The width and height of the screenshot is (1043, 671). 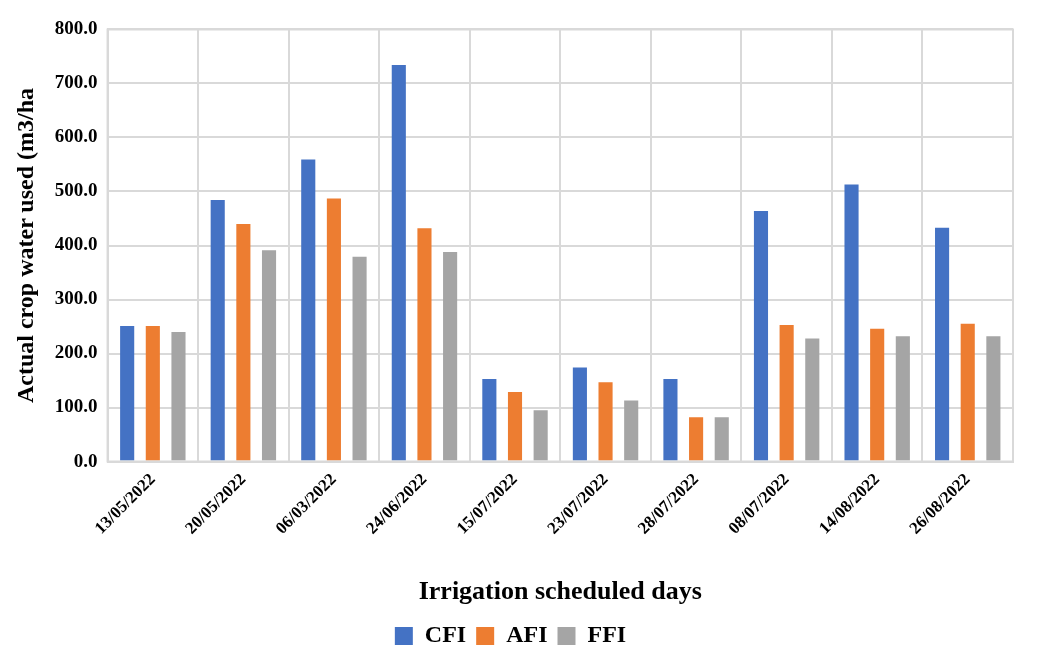 I want to click on y-tick-label: 700.0, so click(x=76, y=82).